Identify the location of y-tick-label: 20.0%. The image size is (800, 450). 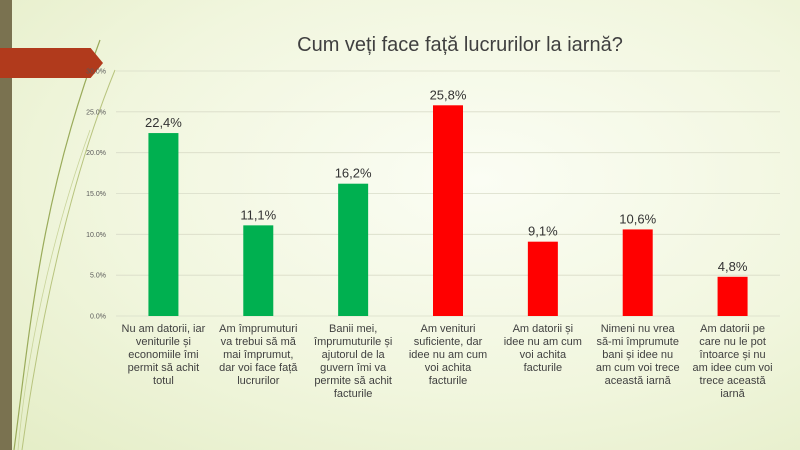
(96, 153).